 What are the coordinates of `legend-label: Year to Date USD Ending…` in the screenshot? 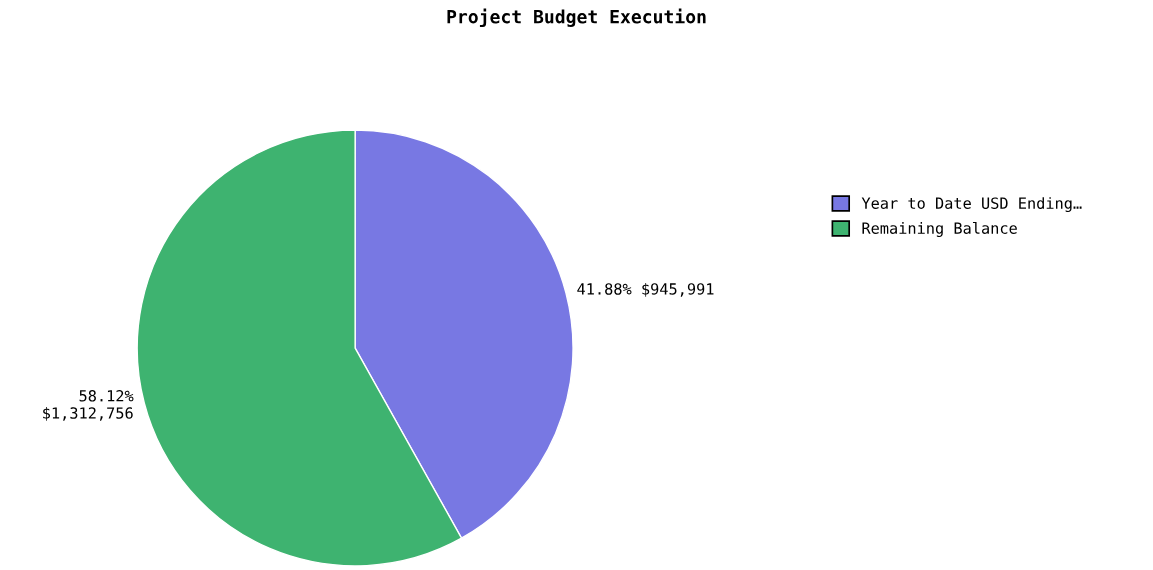 It's located at (971, 205).